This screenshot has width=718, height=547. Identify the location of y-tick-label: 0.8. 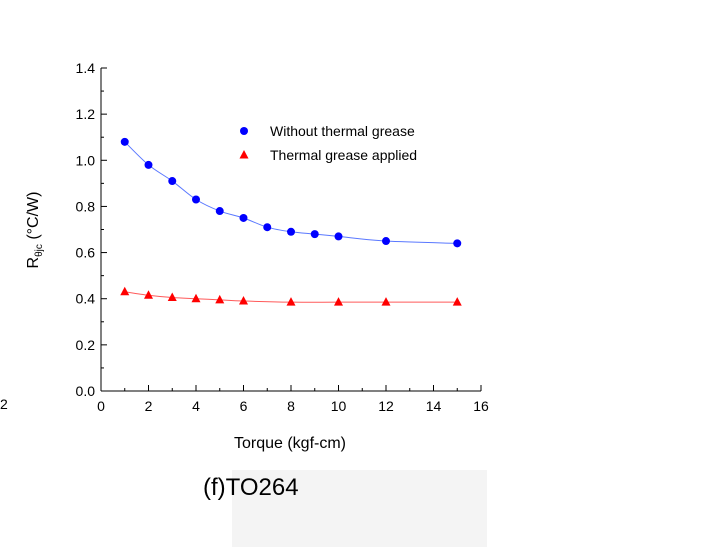
(86, 206).